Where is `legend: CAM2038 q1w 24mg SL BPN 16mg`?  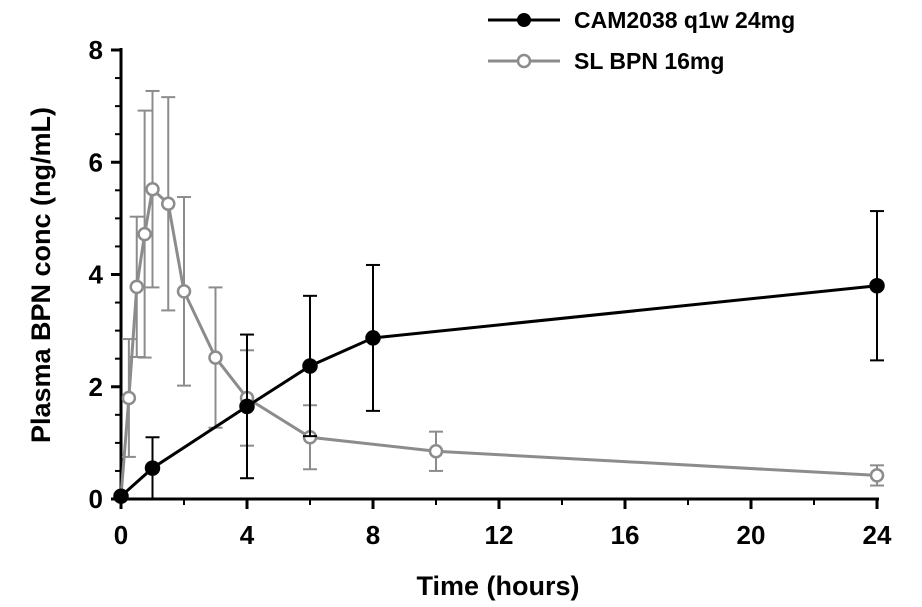 legend: CAM2038 q1w 24mg SL BPN 16mg is located at coordinates (641, 40).